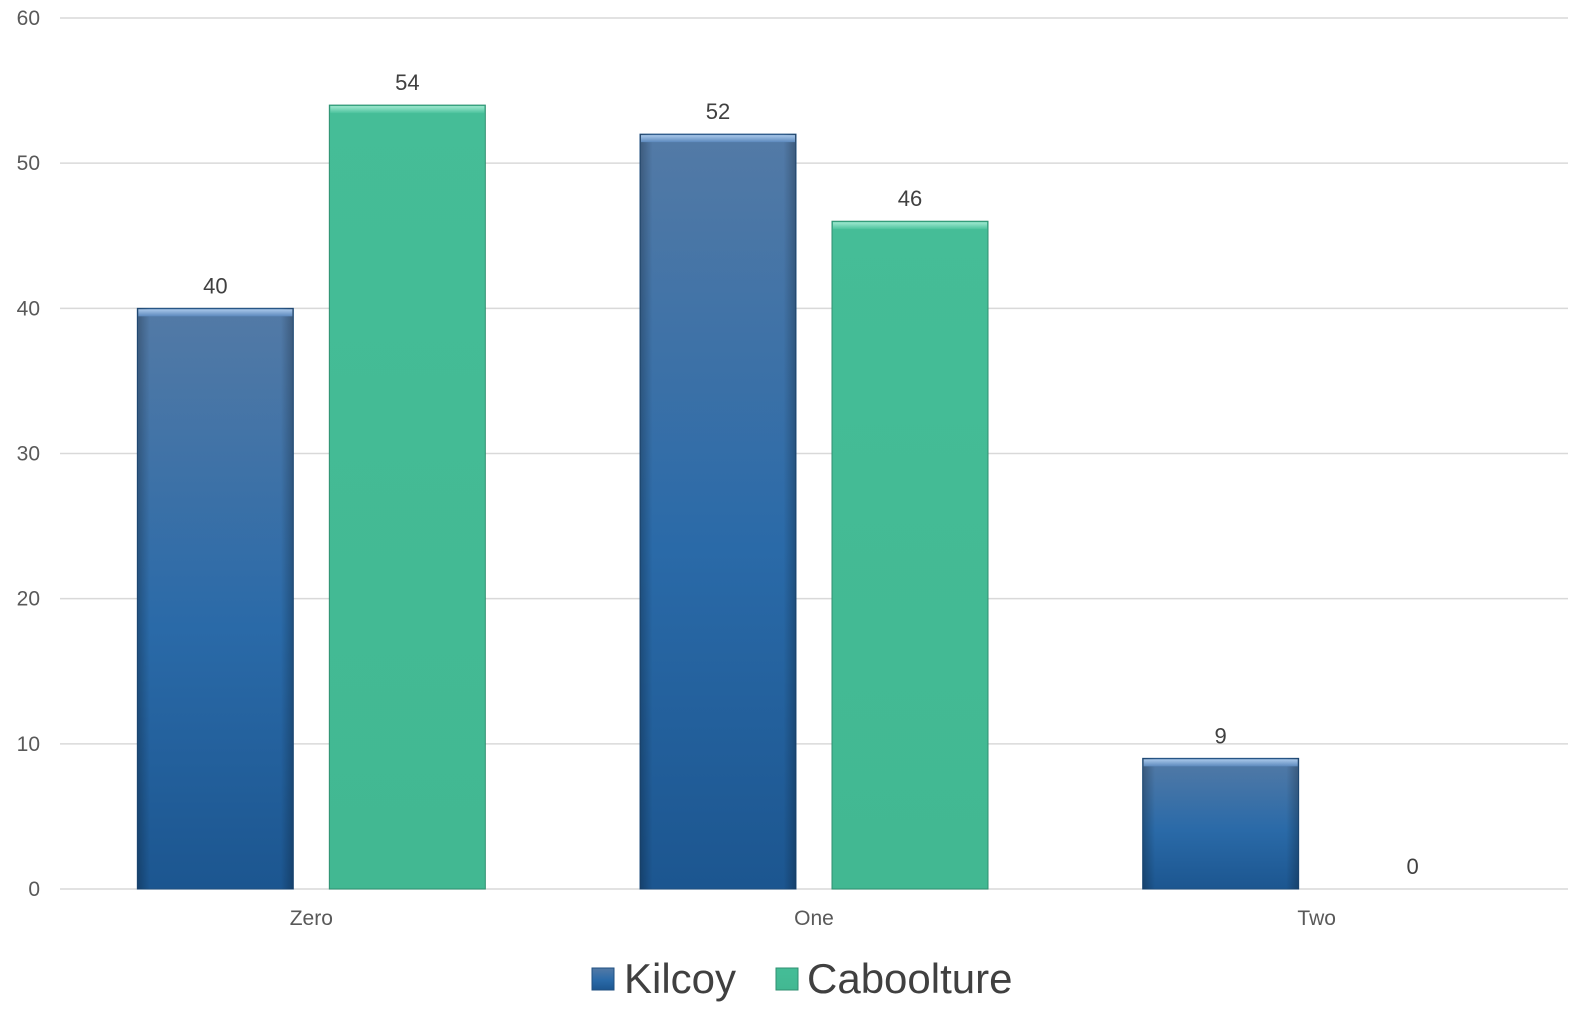 The height and width of the screenshot is (1014, 1577). Describe the element at coordinates (1316, 918) in the screenshot. I see `x-tick-label-two: Two` at that location.